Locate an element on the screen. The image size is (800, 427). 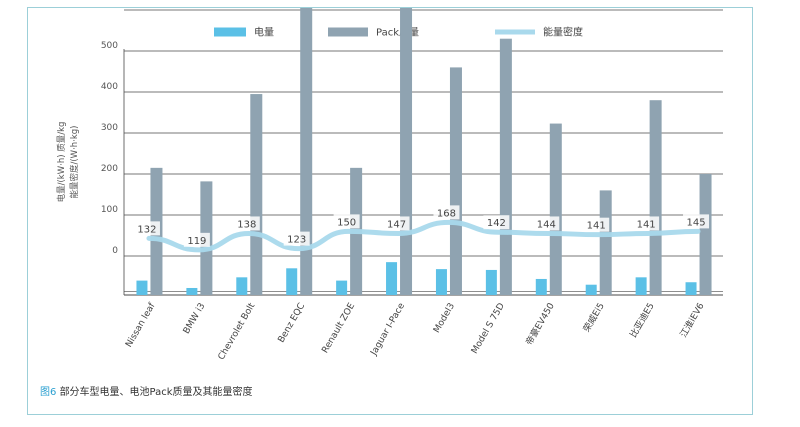
legend-label-0: 电量 is located at coordinates (264, 32).